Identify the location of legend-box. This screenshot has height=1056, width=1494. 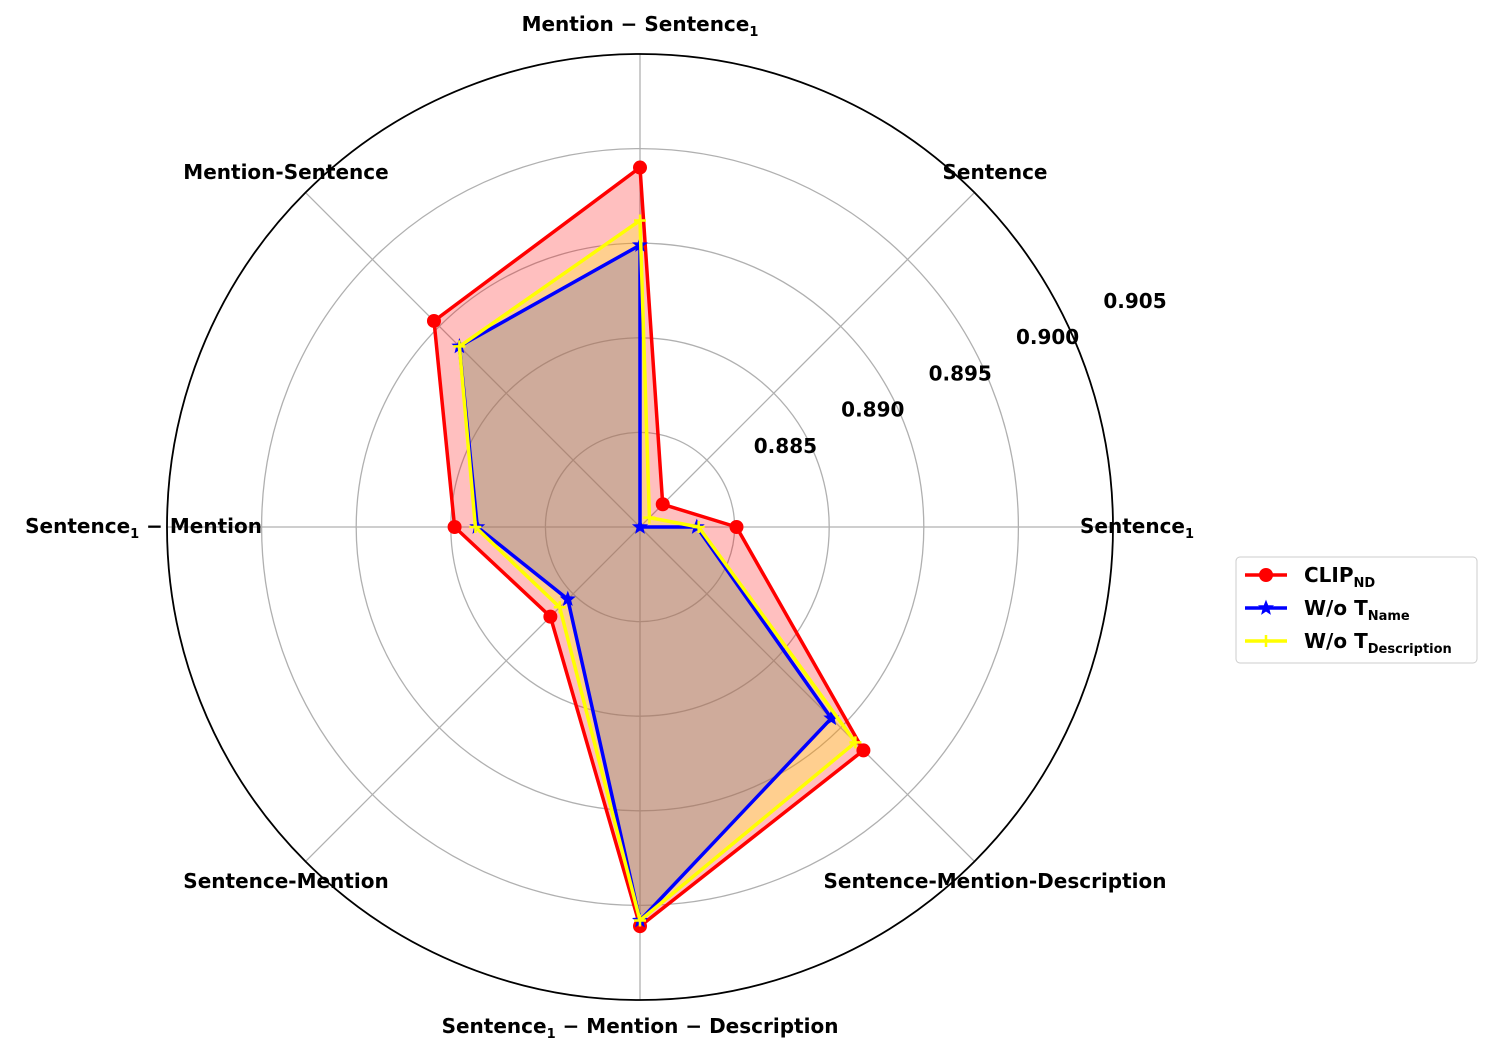
(1356, 610).